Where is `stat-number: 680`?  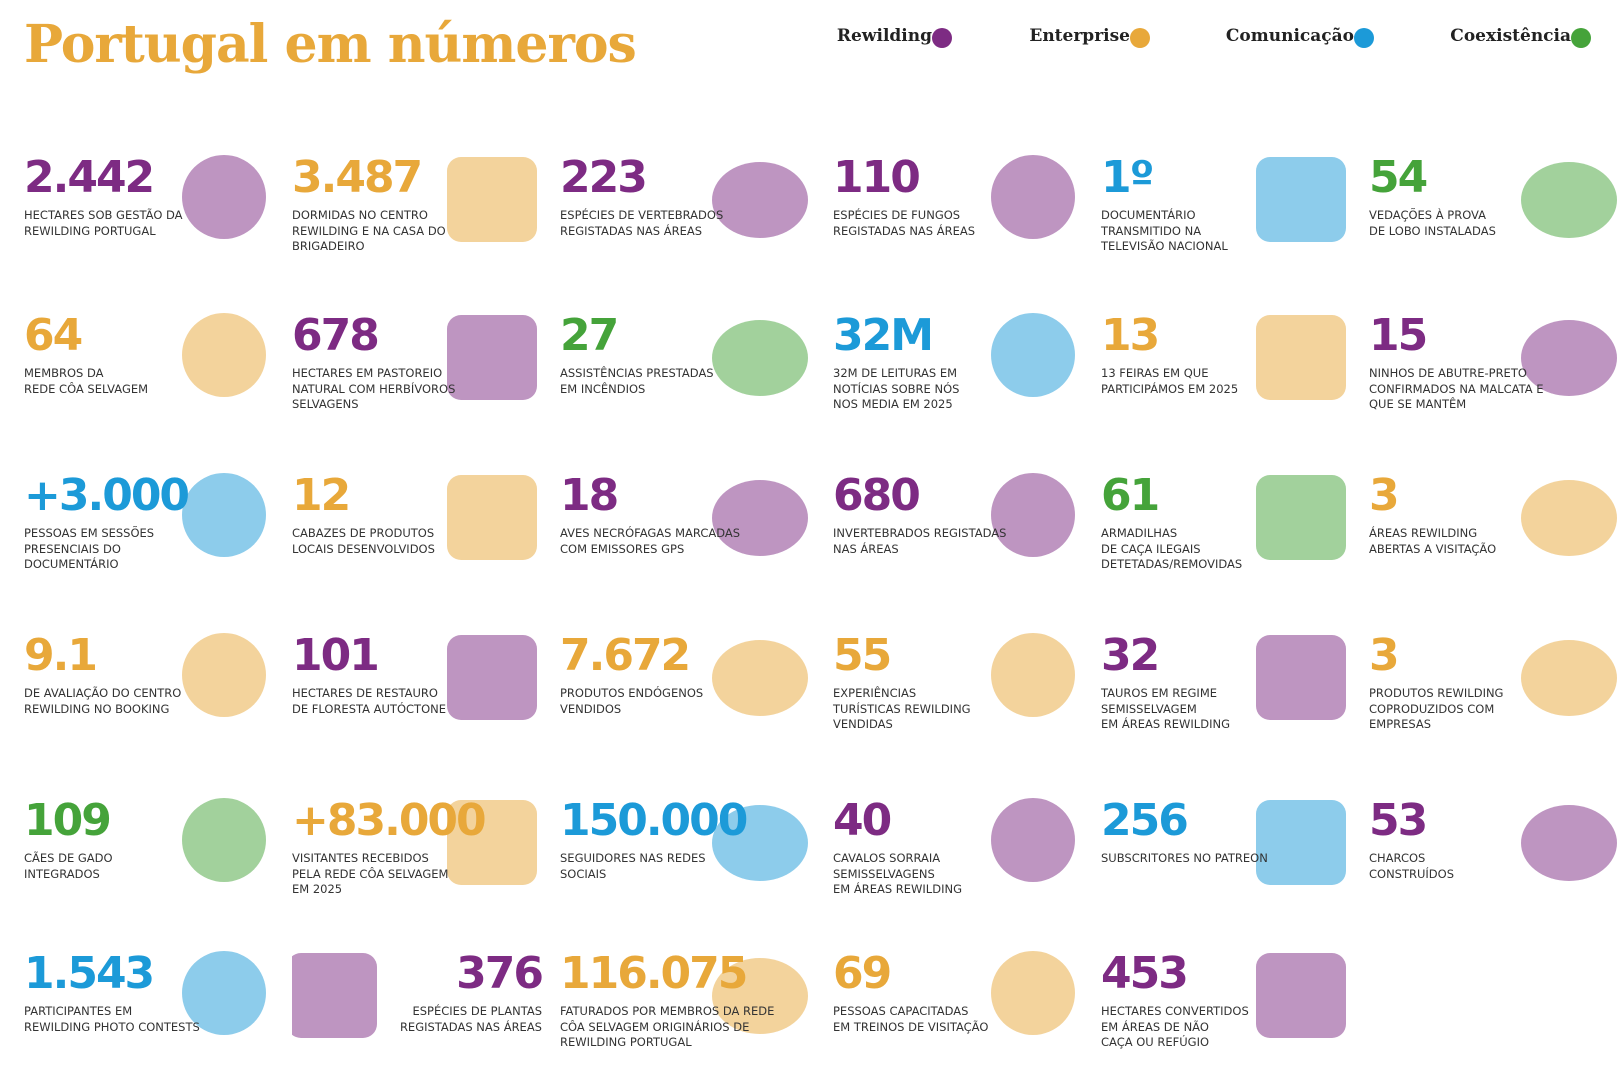
stat-number: 680 is located at coordinates (877, 495).